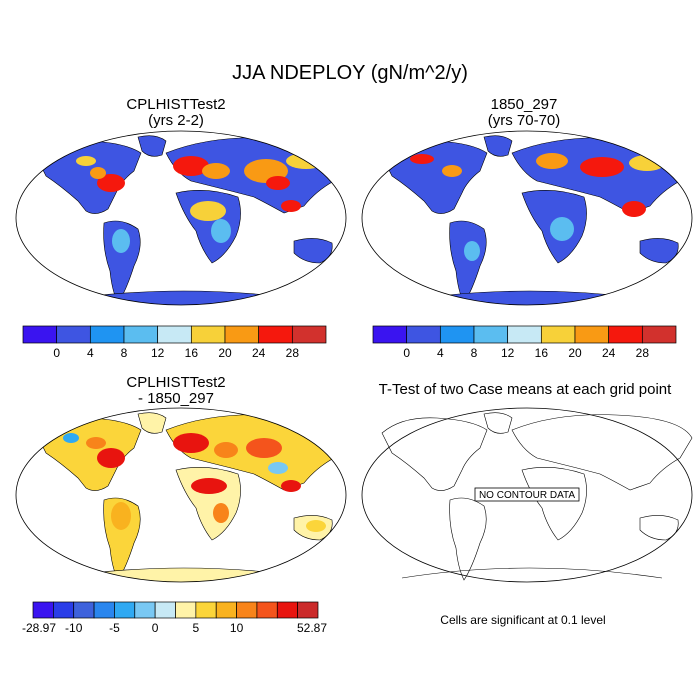 Image resolution: width=700 pixels, height=700 pixels. What do you see at coordinates (524, 120) in the screenshot?
I see `panel2-title-line2: (yrs 70-70)` at bounding box center [524, 120].